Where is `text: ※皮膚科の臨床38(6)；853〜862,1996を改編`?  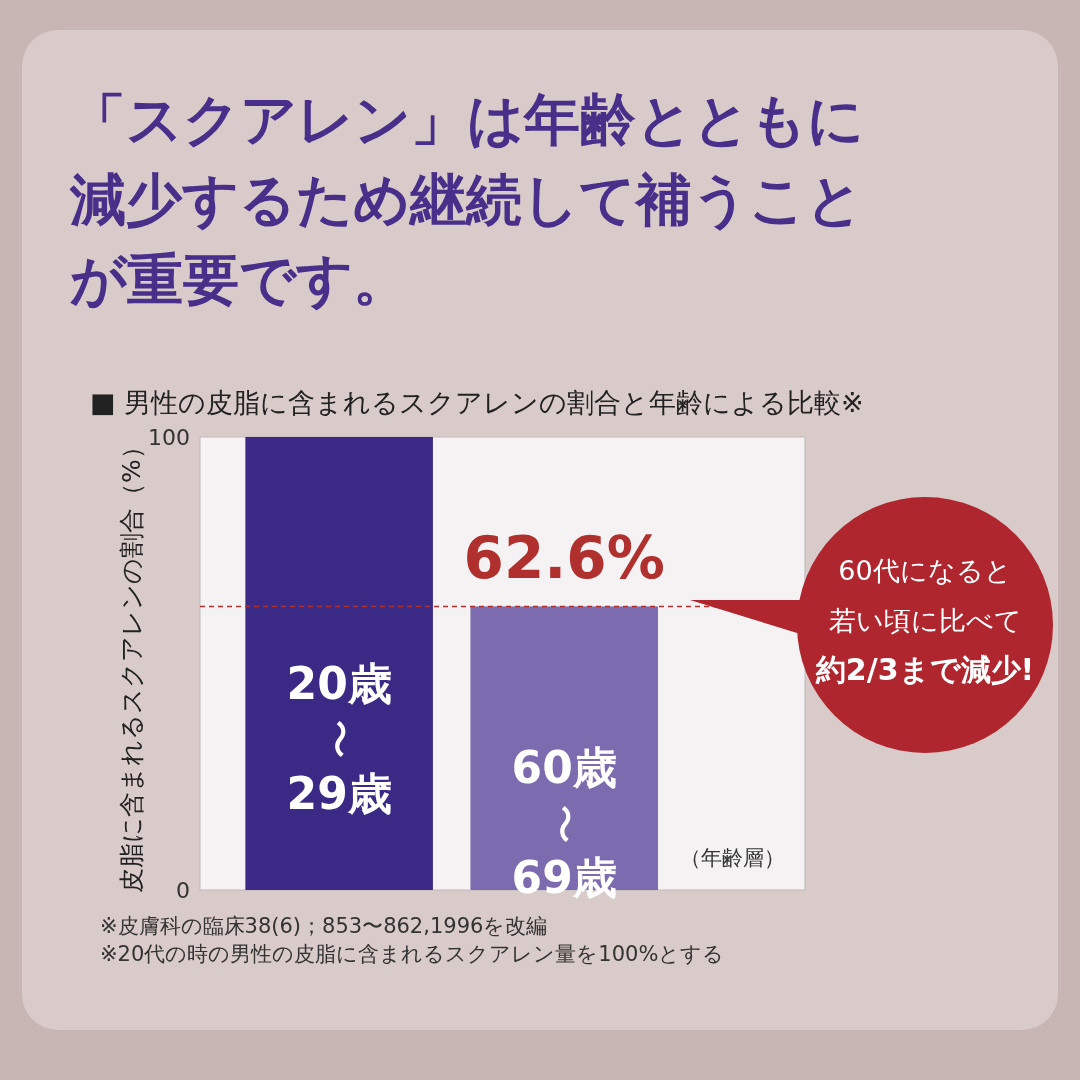
text: ※皮膚科の臨床38(6)；853〜862,1996を改編 is located at coordinates (324, 926).